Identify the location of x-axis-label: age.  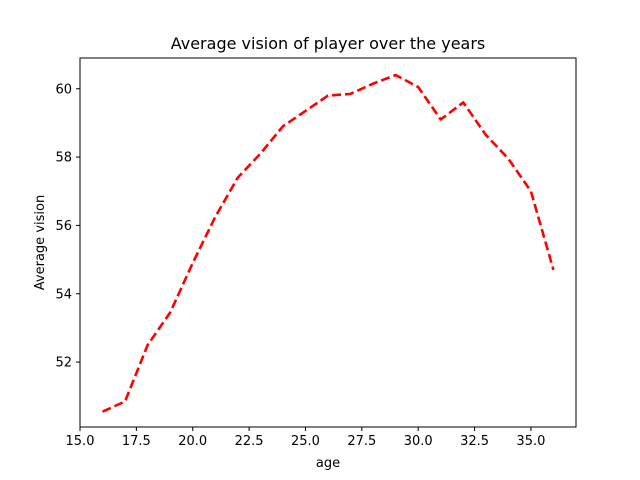
(328, 463).